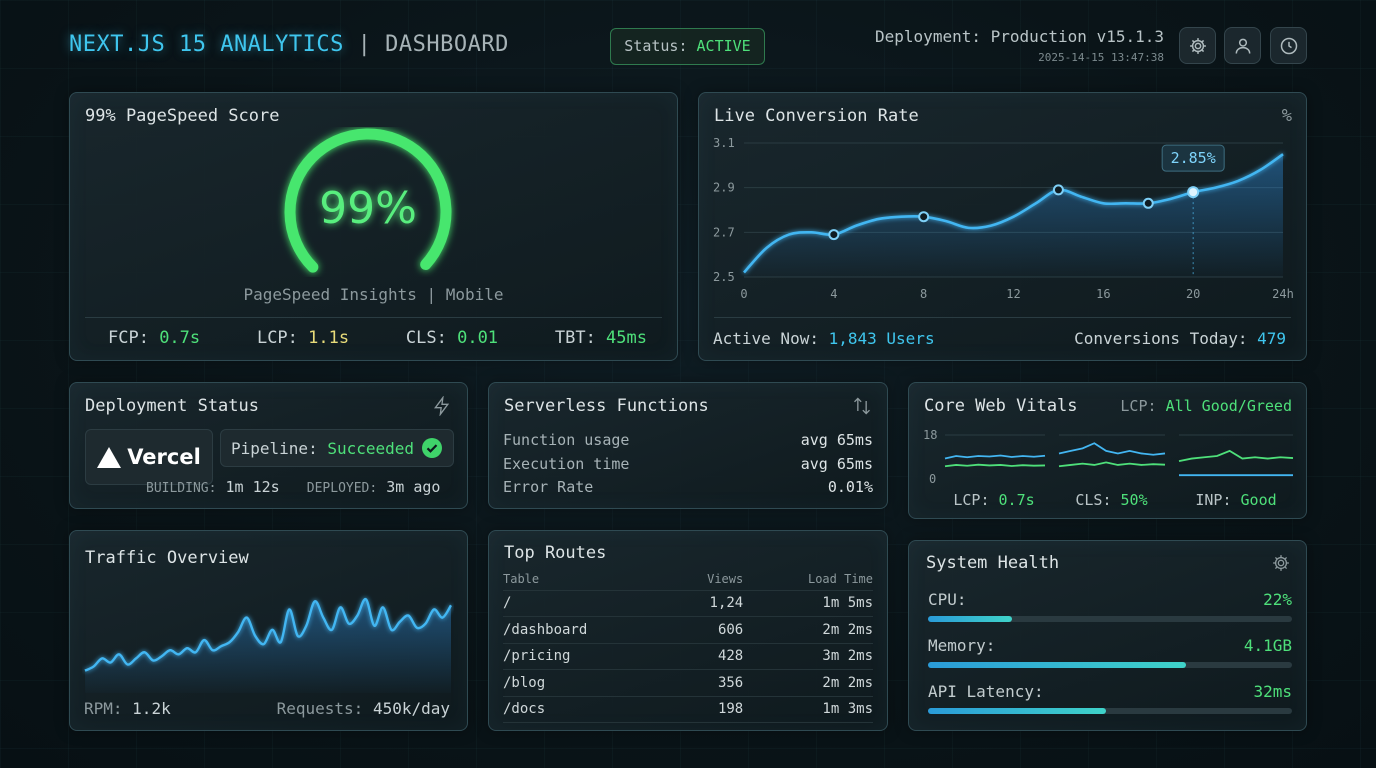 The width and height of the screenshot is (1376, 768). What do you see at coordinates (724, 188) in the screenshot?
I see `y-tick-label: 2.9` at bounding box center [724, 188].